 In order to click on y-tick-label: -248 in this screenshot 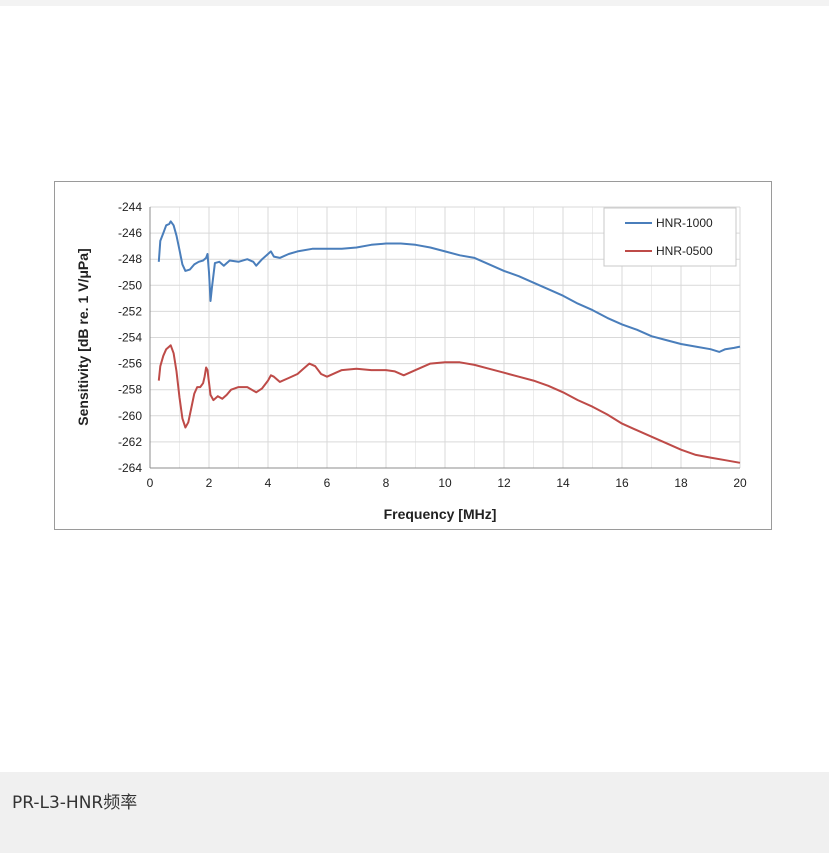, I will do `click(130, 259)`.